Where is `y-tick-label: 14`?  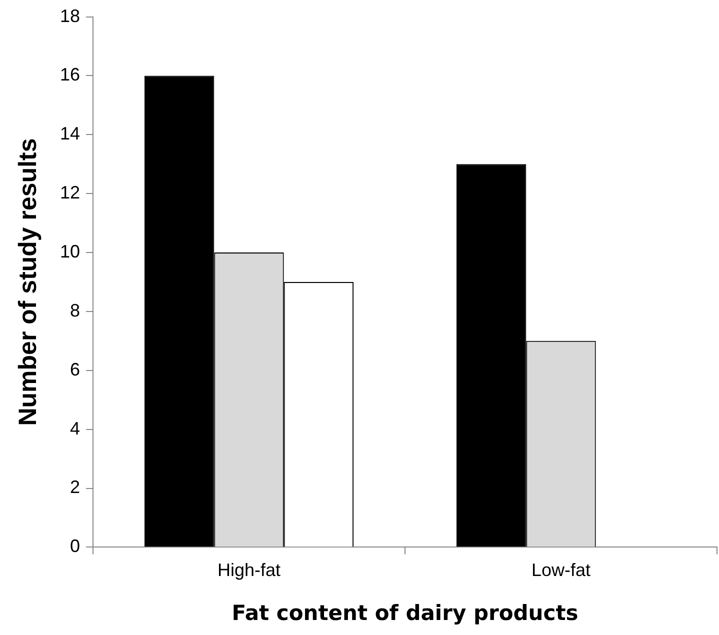
y-tick-label: 14 is located at coordinates (70, 134).